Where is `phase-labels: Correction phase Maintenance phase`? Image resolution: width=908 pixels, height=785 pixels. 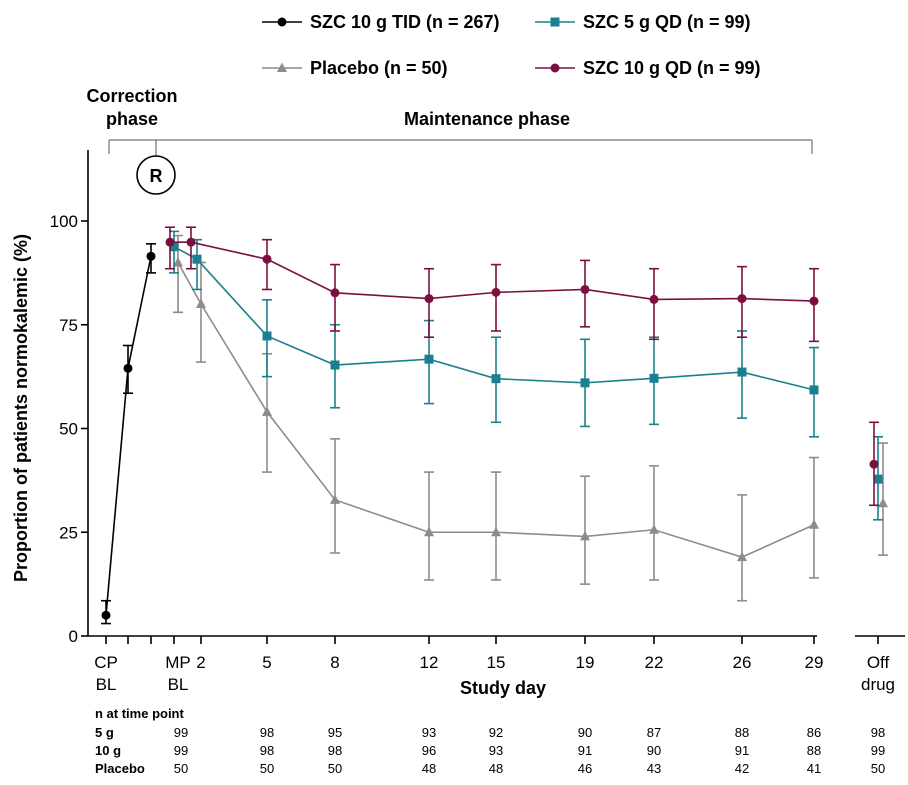
phase-labels: Correction phase Maintenance phase is located at coordinates (328, 107).